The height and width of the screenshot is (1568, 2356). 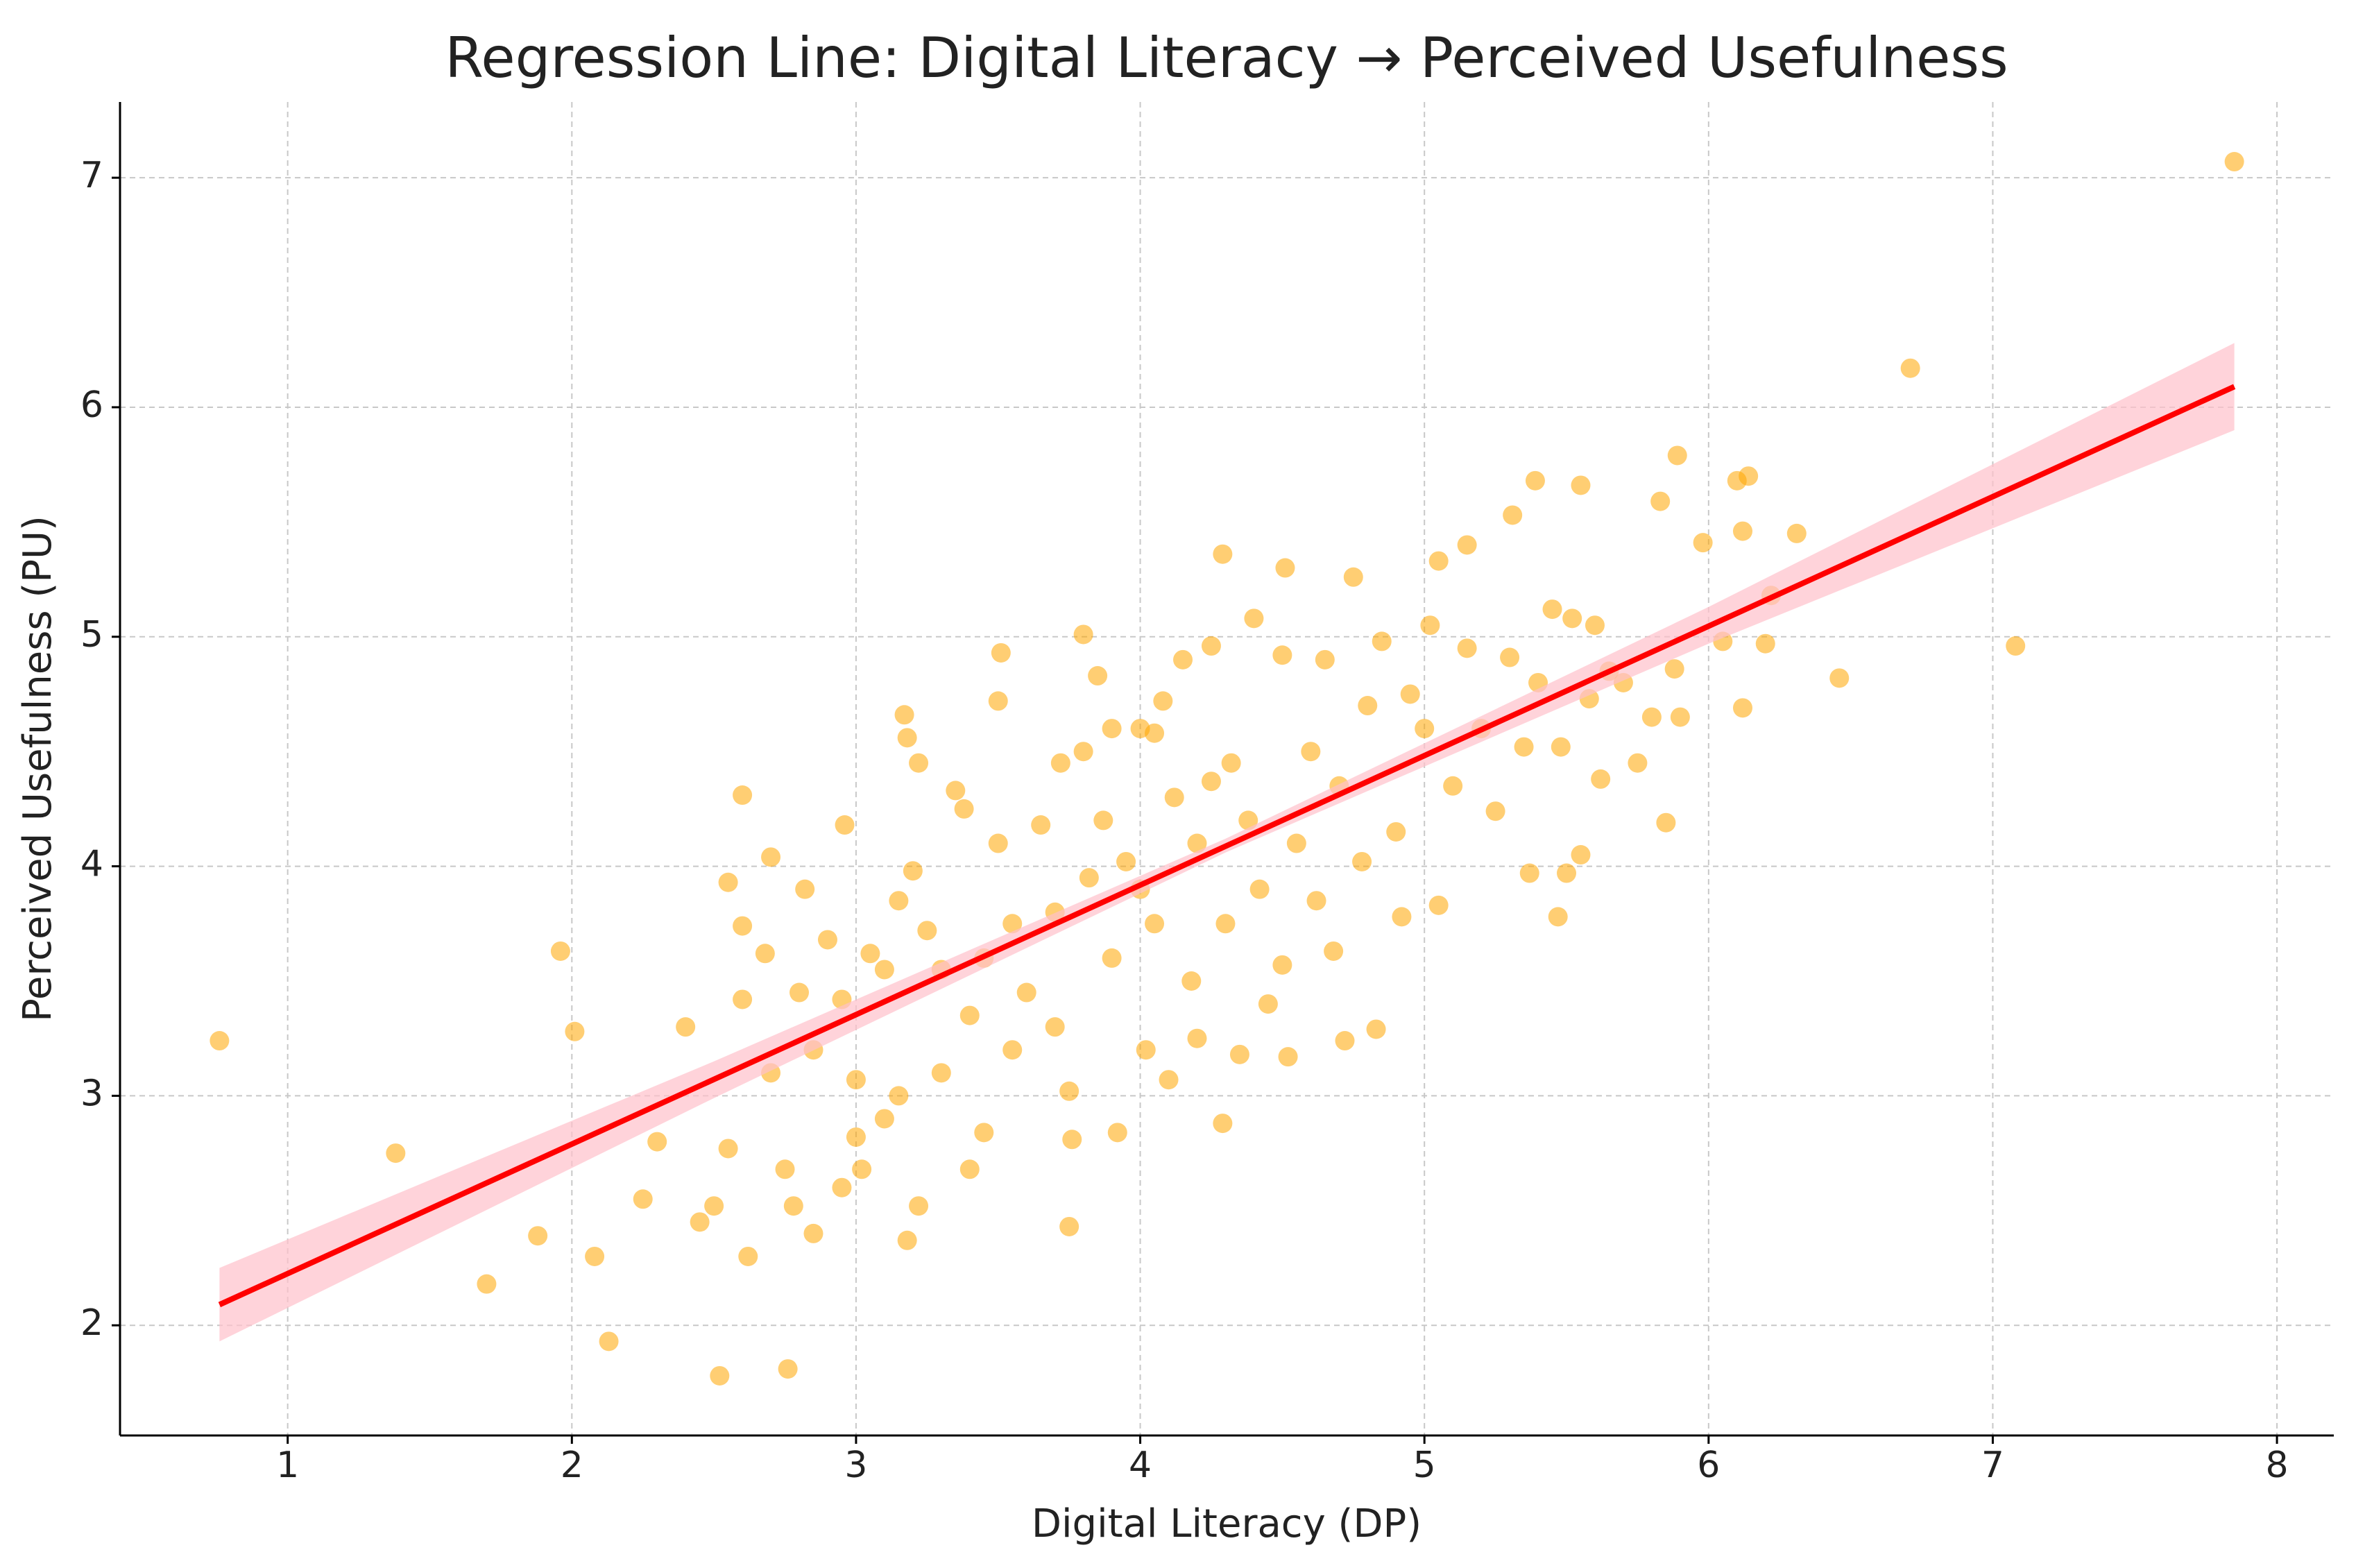 I want to click on y-tick-label: 5, so click(x=92, y=635).